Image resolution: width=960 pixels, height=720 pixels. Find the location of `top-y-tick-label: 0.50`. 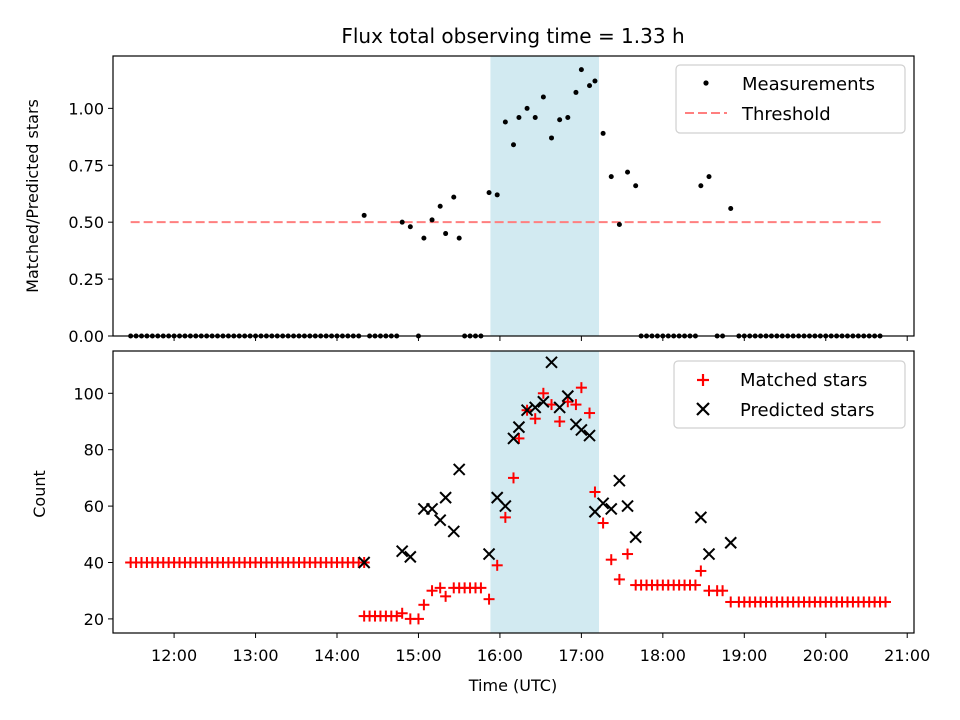

top-y-tick-label: 0.50 is located at coordinates (86, 222).